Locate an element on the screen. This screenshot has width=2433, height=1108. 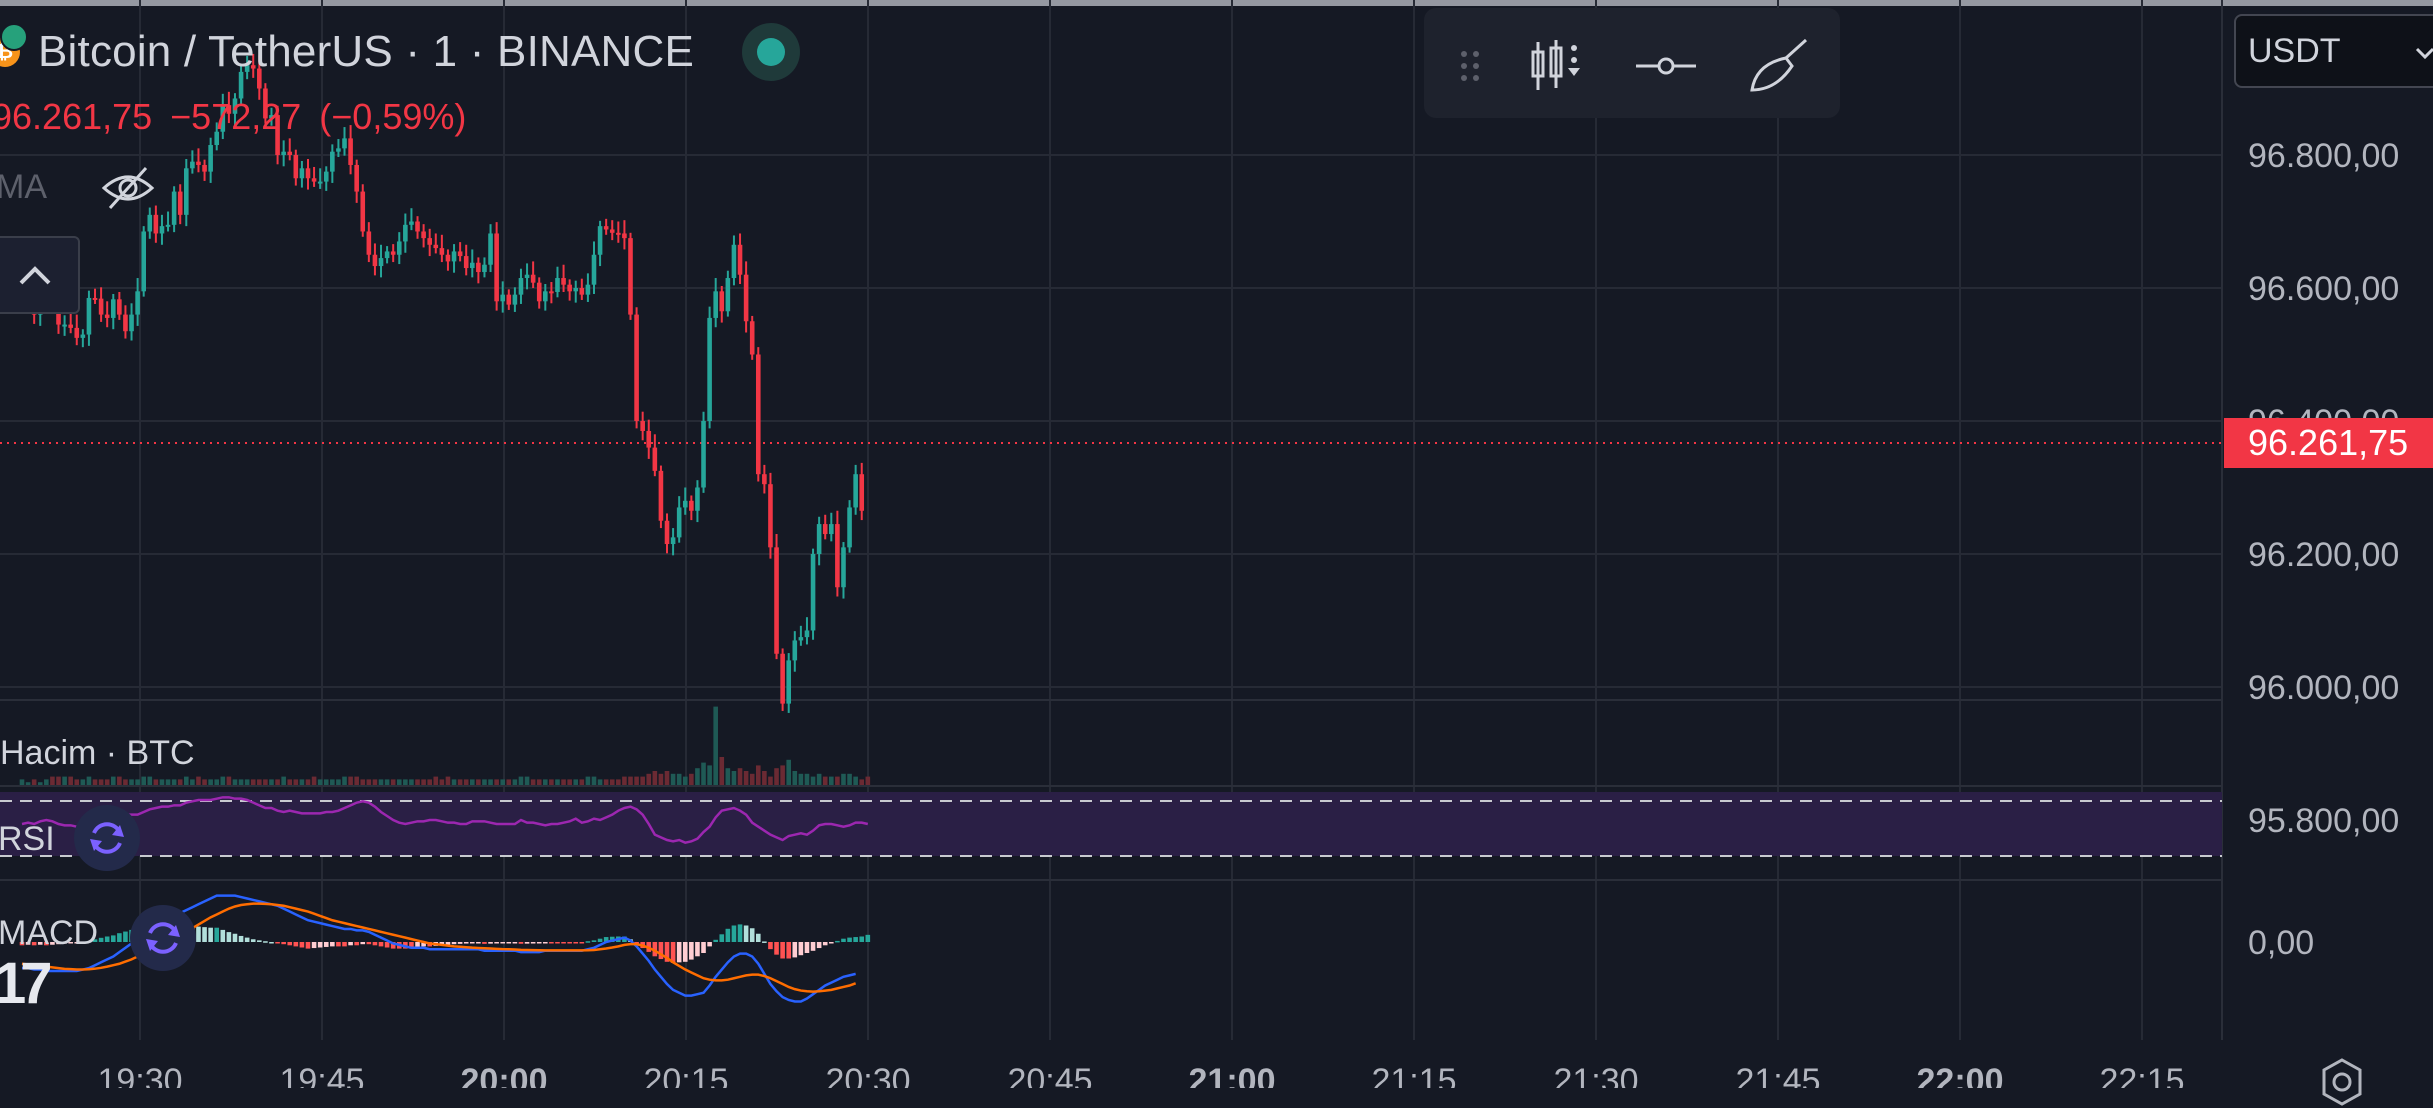
drag-handle-icon is located at coordinates (1470, 66).